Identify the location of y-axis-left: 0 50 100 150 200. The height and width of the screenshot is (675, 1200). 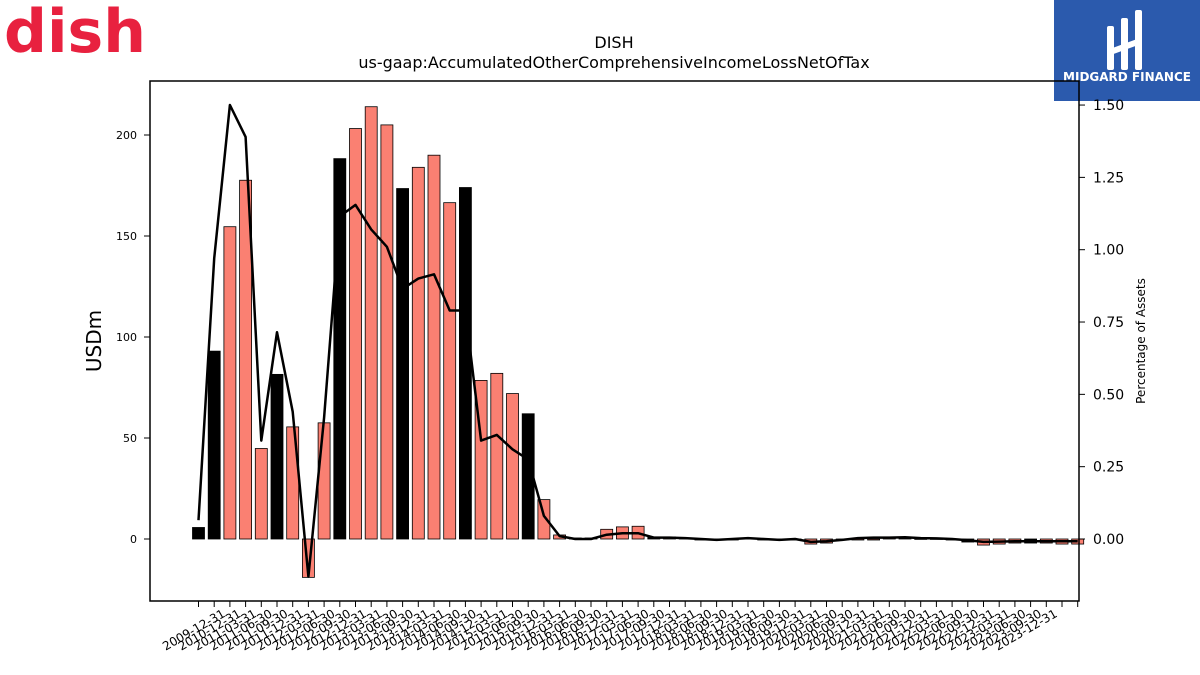
(133, 337).